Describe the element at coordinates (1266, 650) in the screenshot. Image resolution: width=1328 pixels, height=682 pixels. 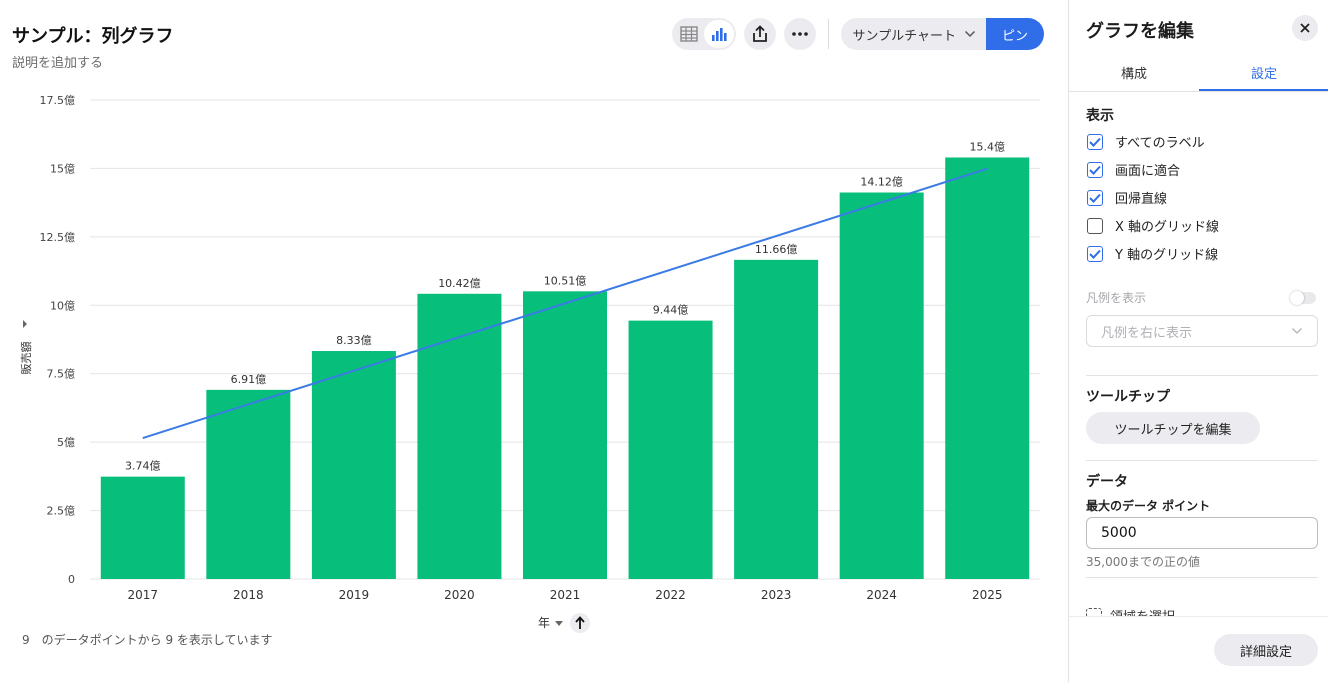
I see `advanced-settings-button: 詳細設定` at that location.